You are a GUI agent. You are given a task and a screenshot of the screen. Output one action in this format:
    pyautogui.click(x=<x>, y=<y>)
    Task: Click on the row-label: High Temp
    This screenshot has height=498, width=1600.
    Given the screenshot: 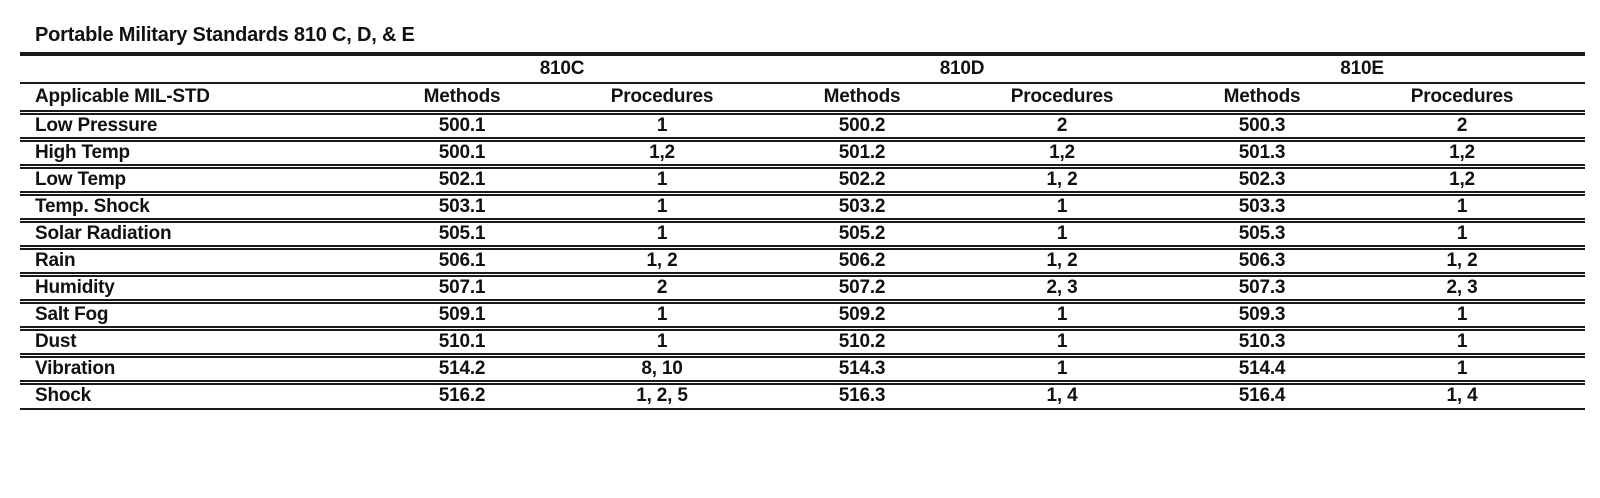 What is the action you would take?
    pyautogui.click(x=82, y=152)
    